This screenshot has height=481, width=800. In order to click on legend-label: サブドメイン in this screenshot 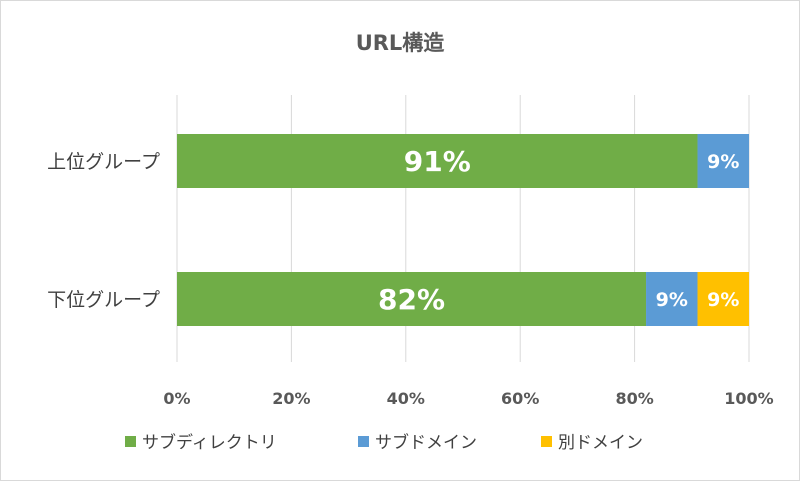, I will do `click(426, 442)`.